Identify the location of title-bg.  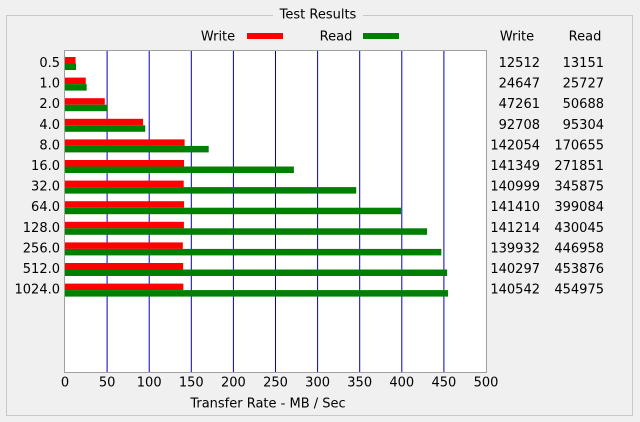
(318, 15).